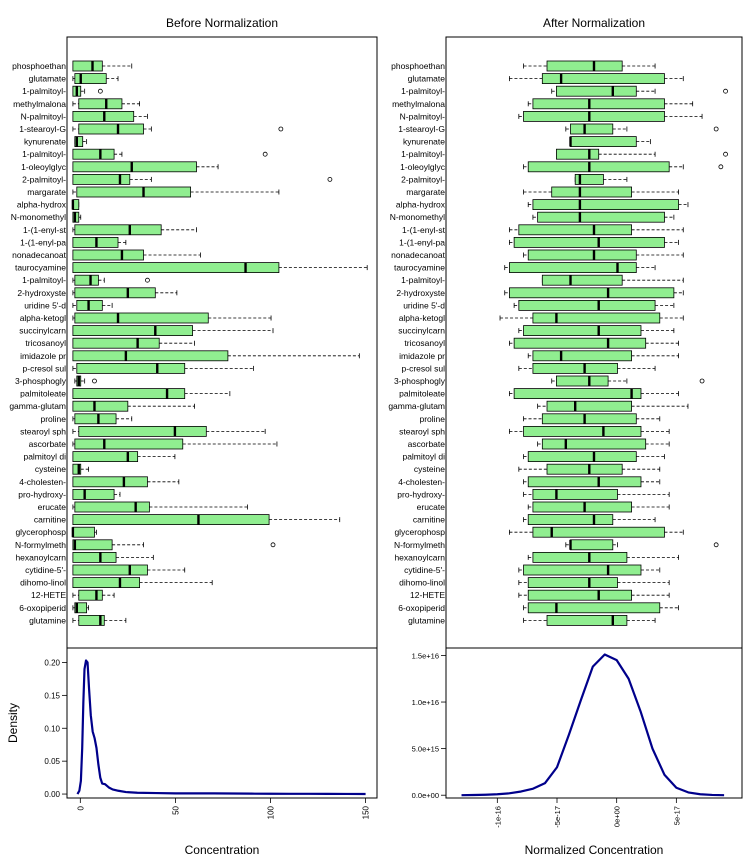  Describe the element at coordinates (40, 268) in the screenshot. I see `category-label: taurocyamine` at that location.